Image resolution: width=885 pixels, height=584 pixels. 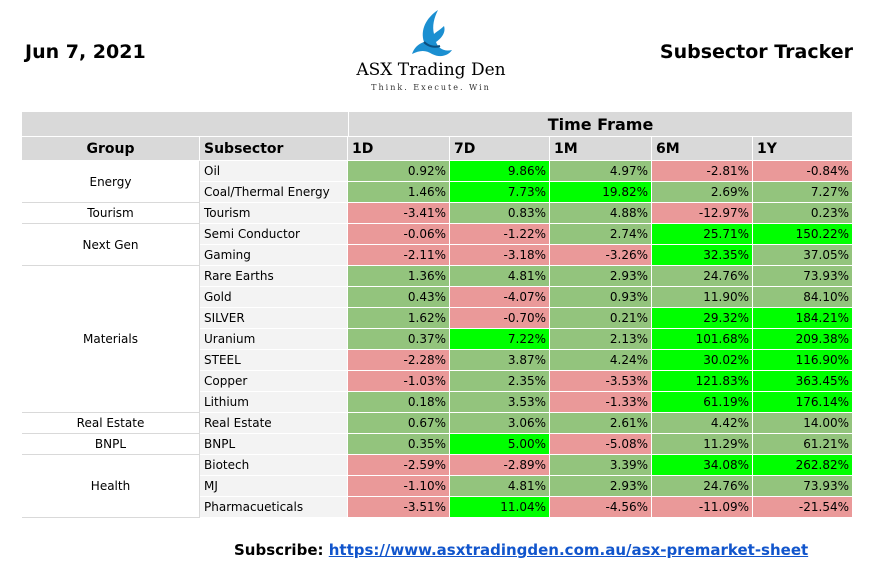 I want to click on subsector: Copper, so click(x=274, y=381).